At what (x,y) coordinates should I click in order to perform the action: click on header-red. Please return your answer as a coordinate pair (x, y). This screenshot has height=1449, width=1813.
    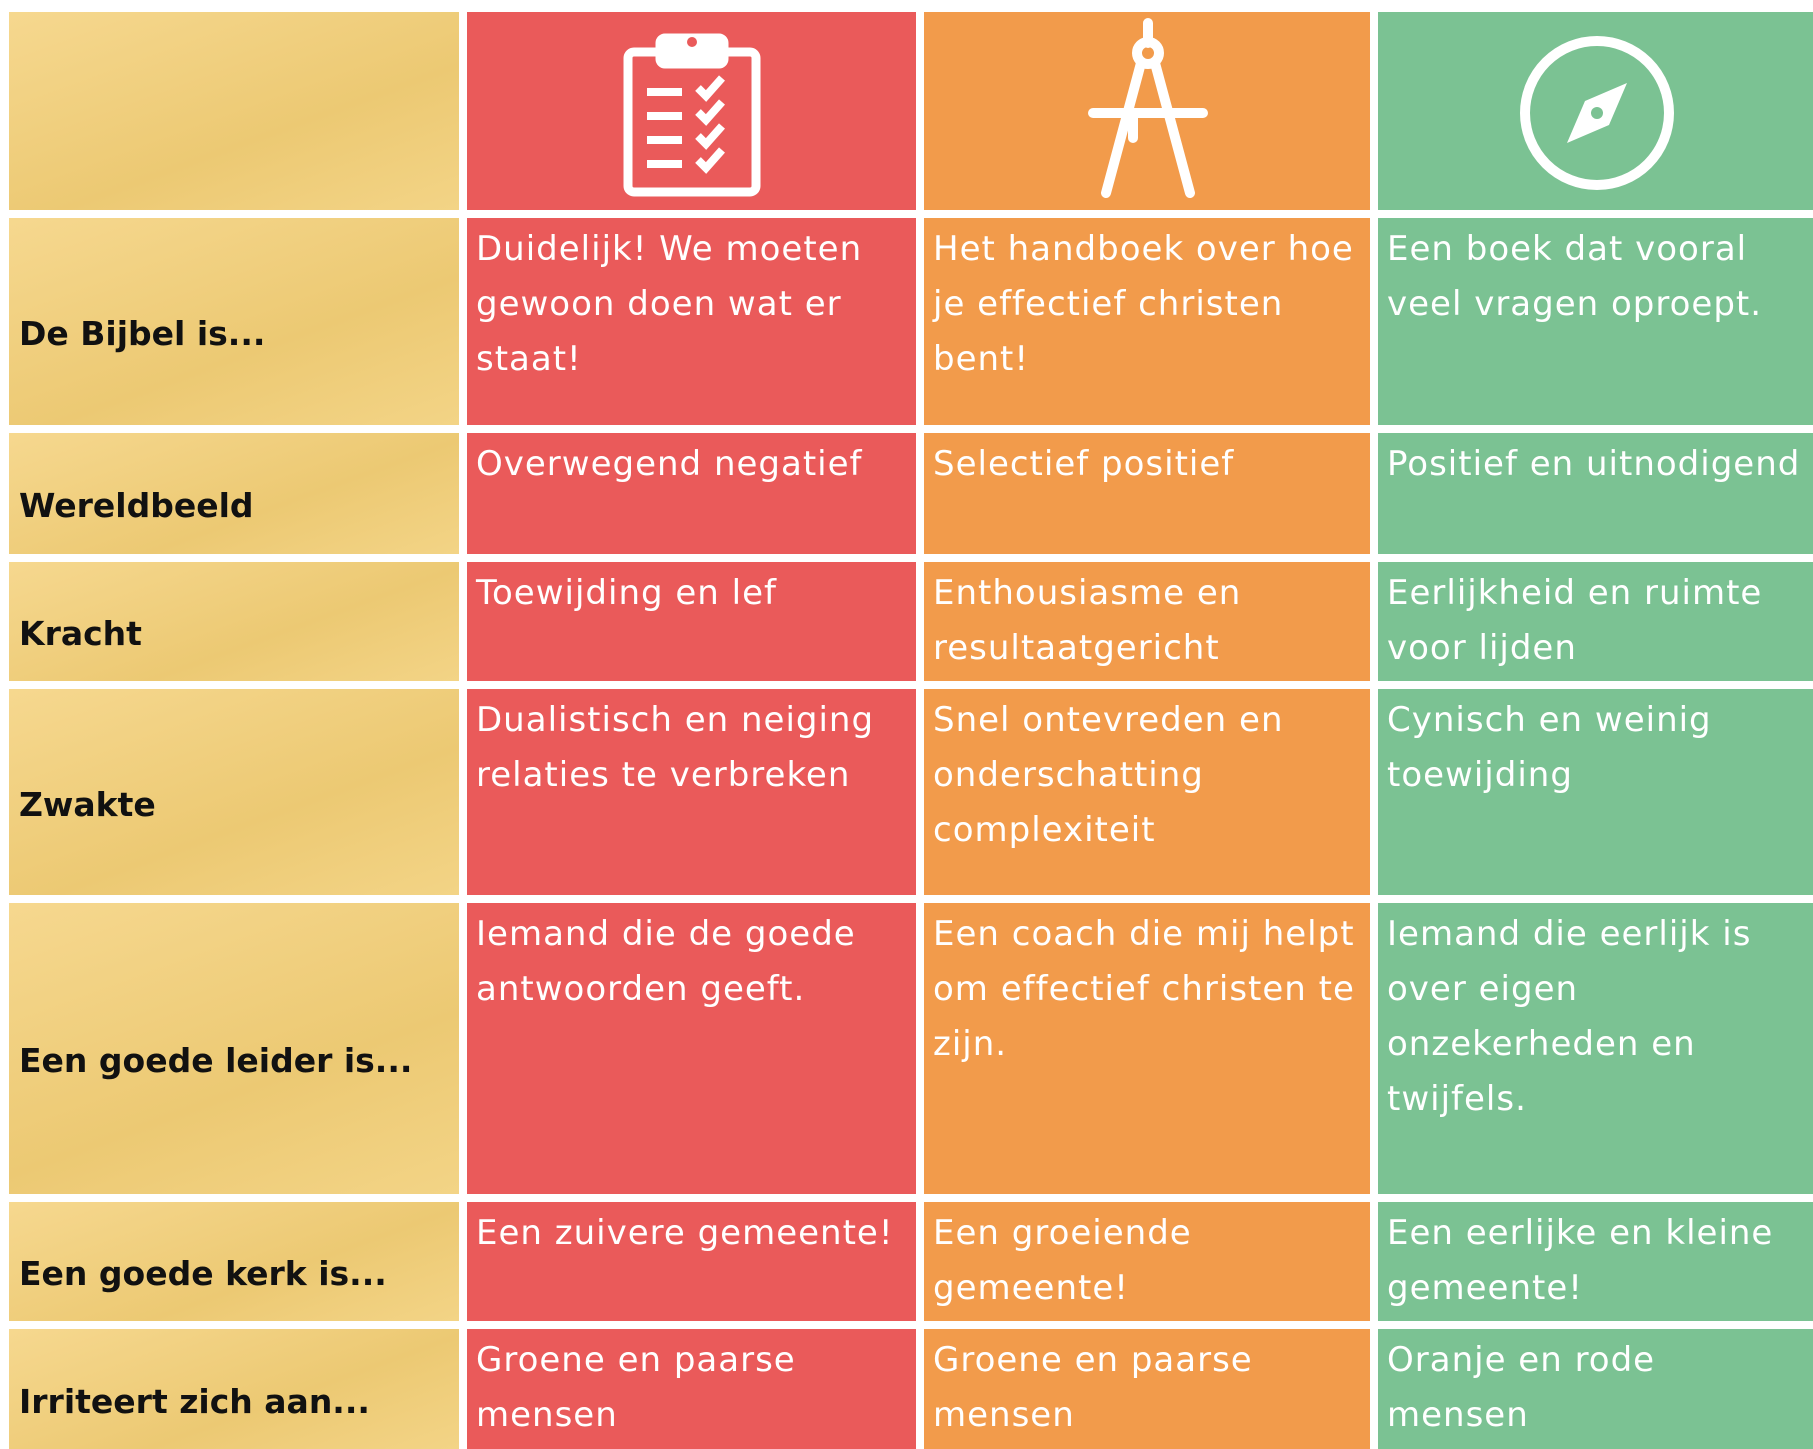
    Looking at the image, I should click on (691, 111).